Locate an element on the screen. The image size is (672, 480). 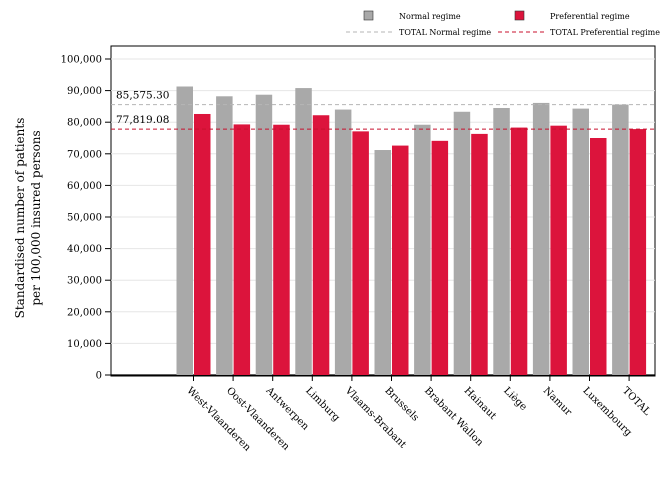
legend-swatch-normal is located at coordinates (368, 15).